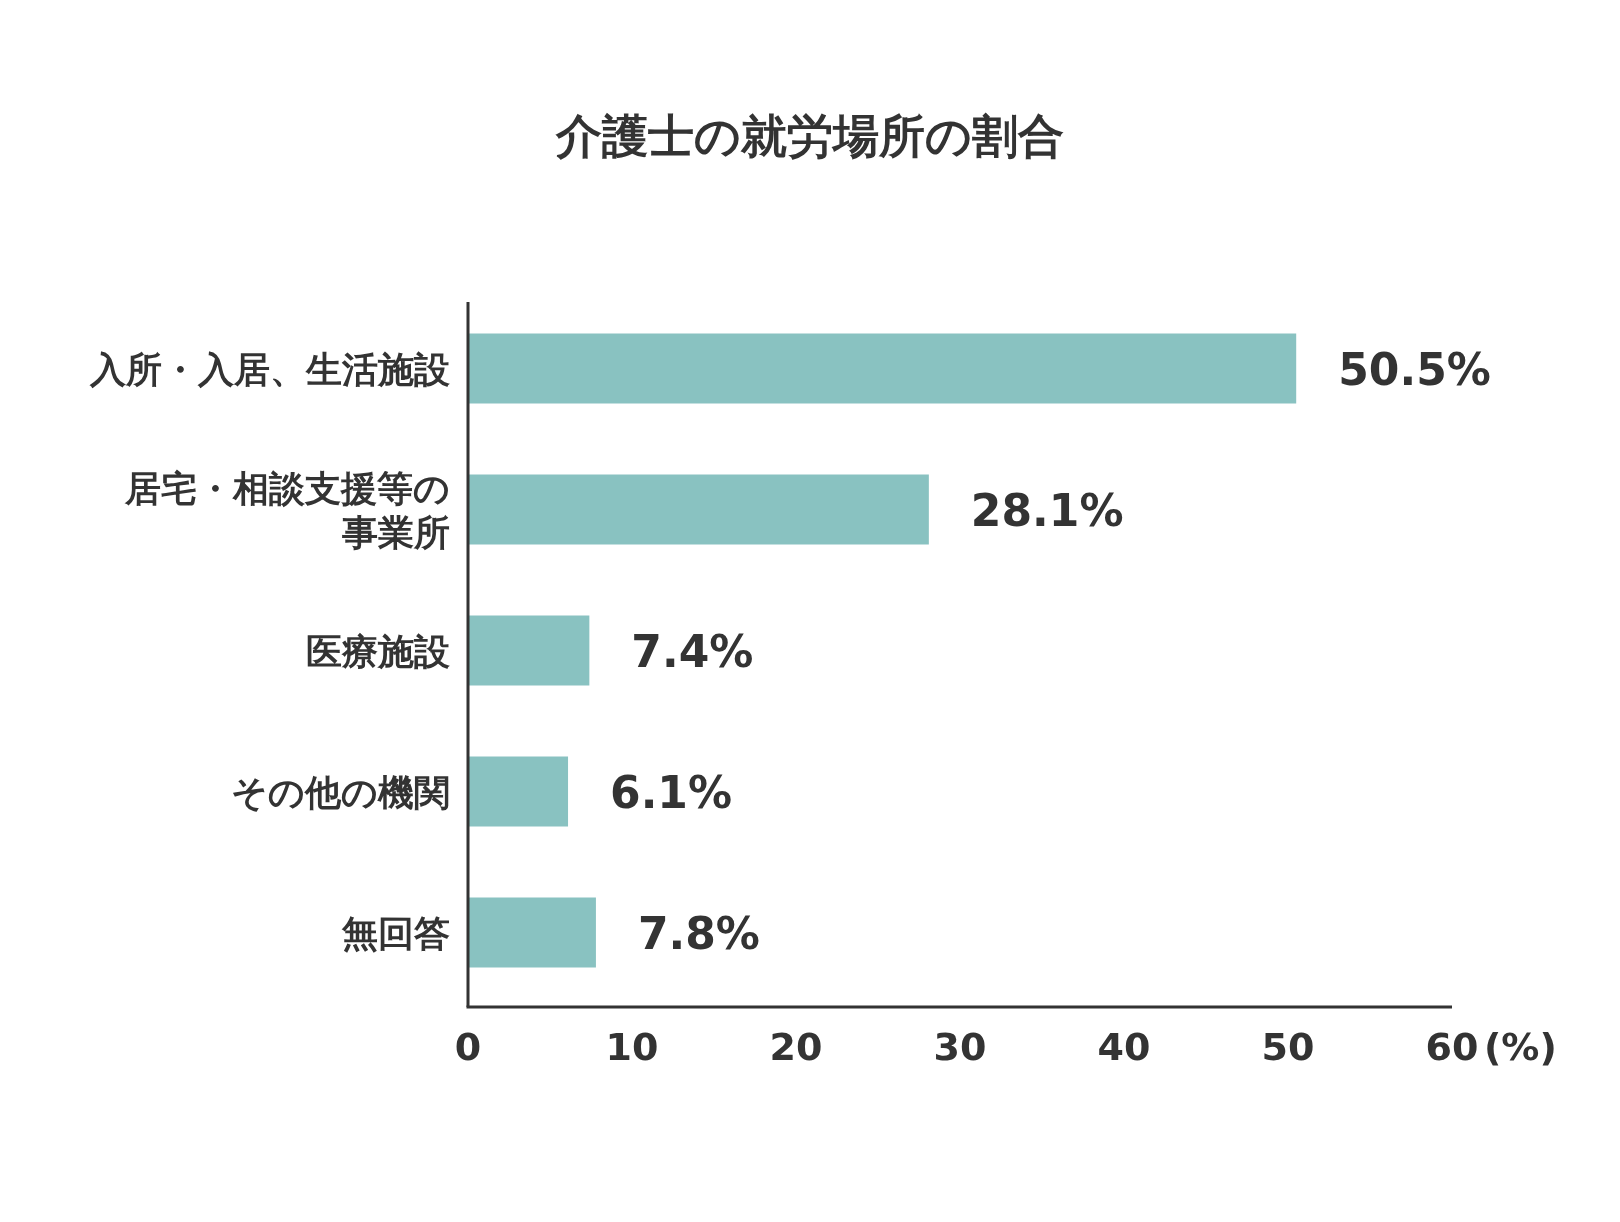 The image size is (1620, 1222). I want to click on x-label: (%), so click(1520, 1047).